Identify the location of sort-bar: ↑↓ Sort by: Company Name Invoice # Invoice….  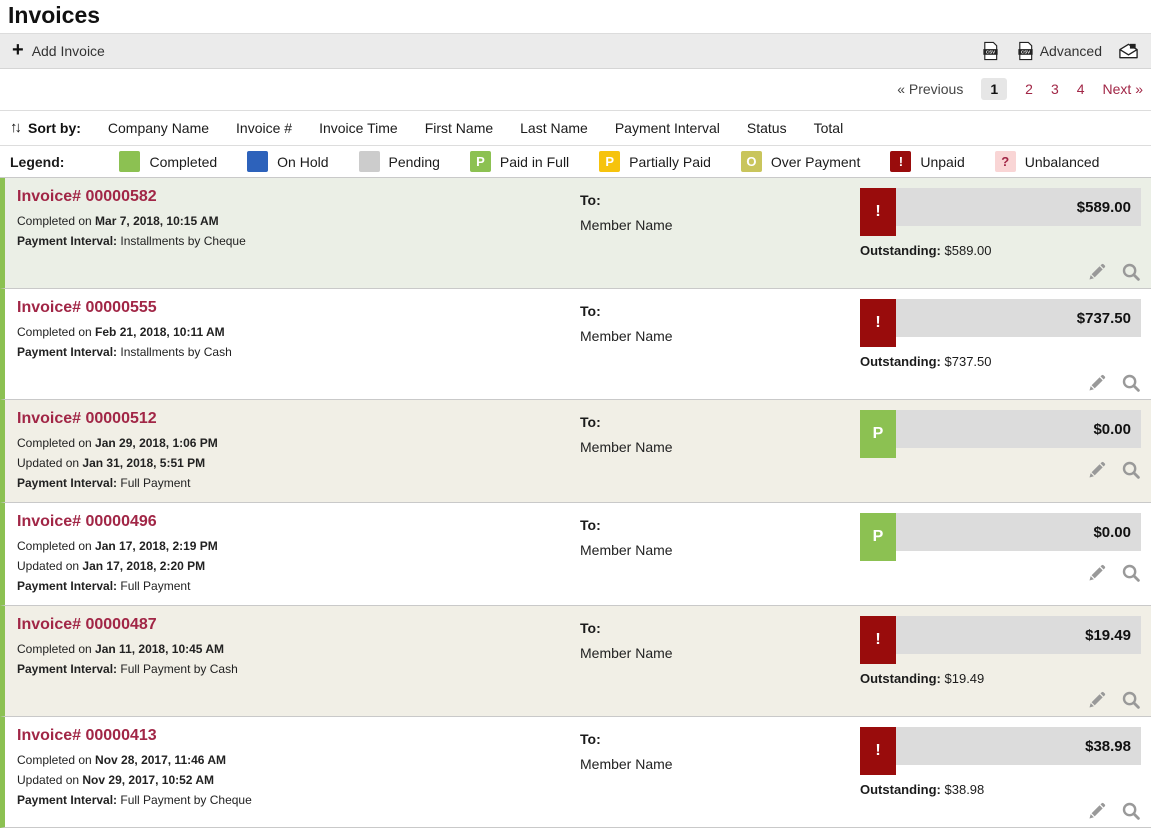
(575, 127).